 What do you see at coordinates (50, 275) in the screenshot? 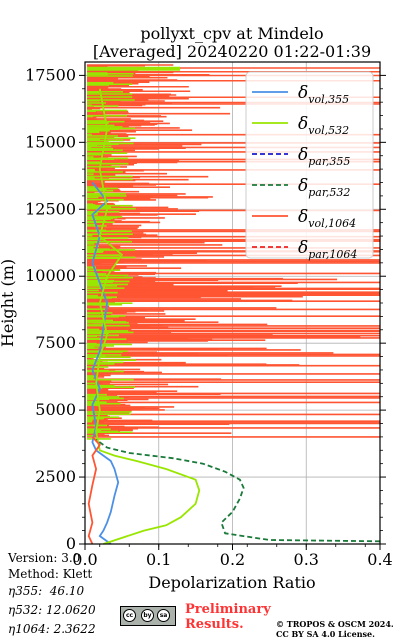
I see `y-tick-label: 10000` at bounding box center [50, 275].